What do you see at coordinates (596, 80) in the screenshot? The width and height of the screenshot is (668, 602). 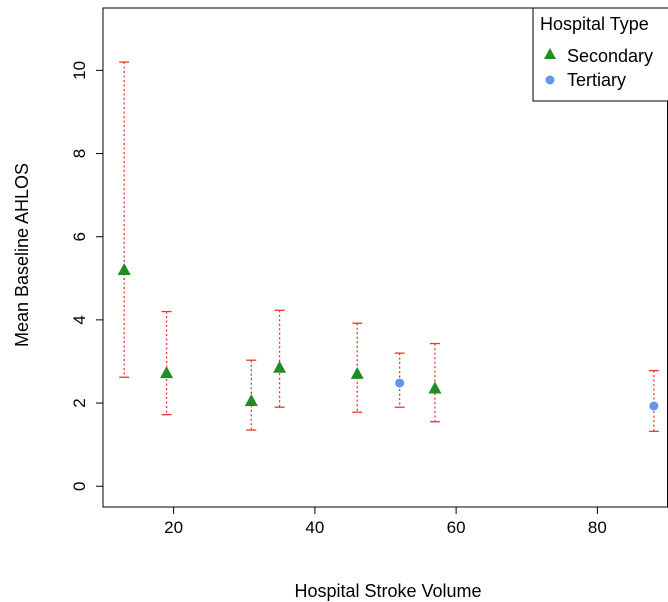 I see `legend-label-tertiary: Tertiary` at bounding box center [596, 80].